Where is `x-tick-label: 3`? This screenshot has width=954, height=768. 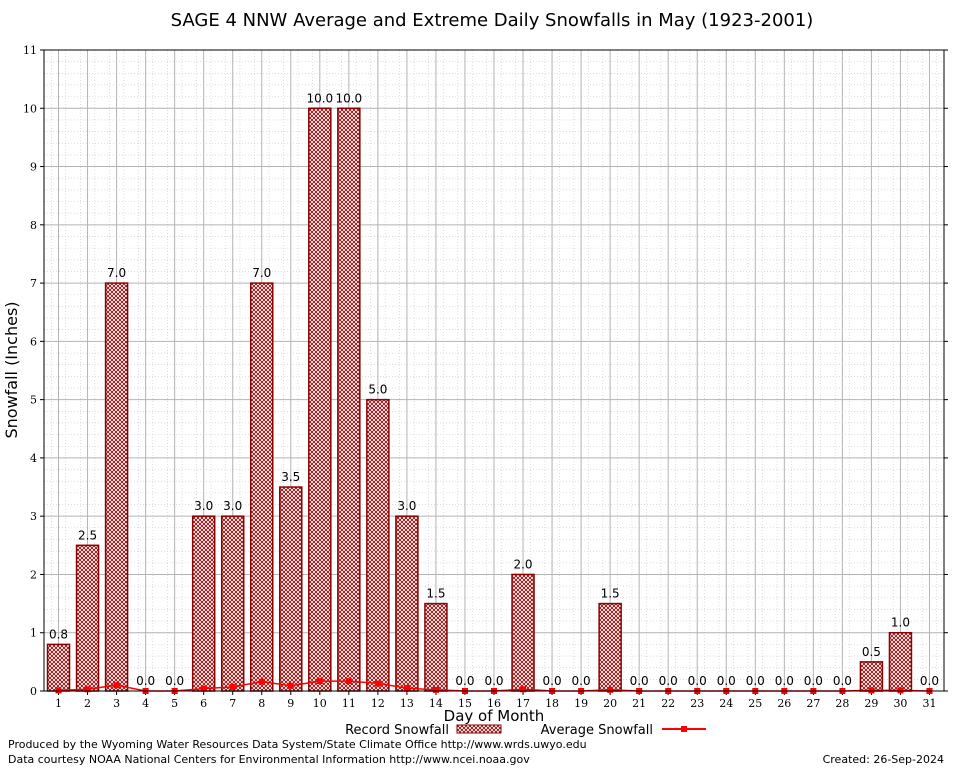 x-tick-label: 3 is located at coordinates (116, 703).